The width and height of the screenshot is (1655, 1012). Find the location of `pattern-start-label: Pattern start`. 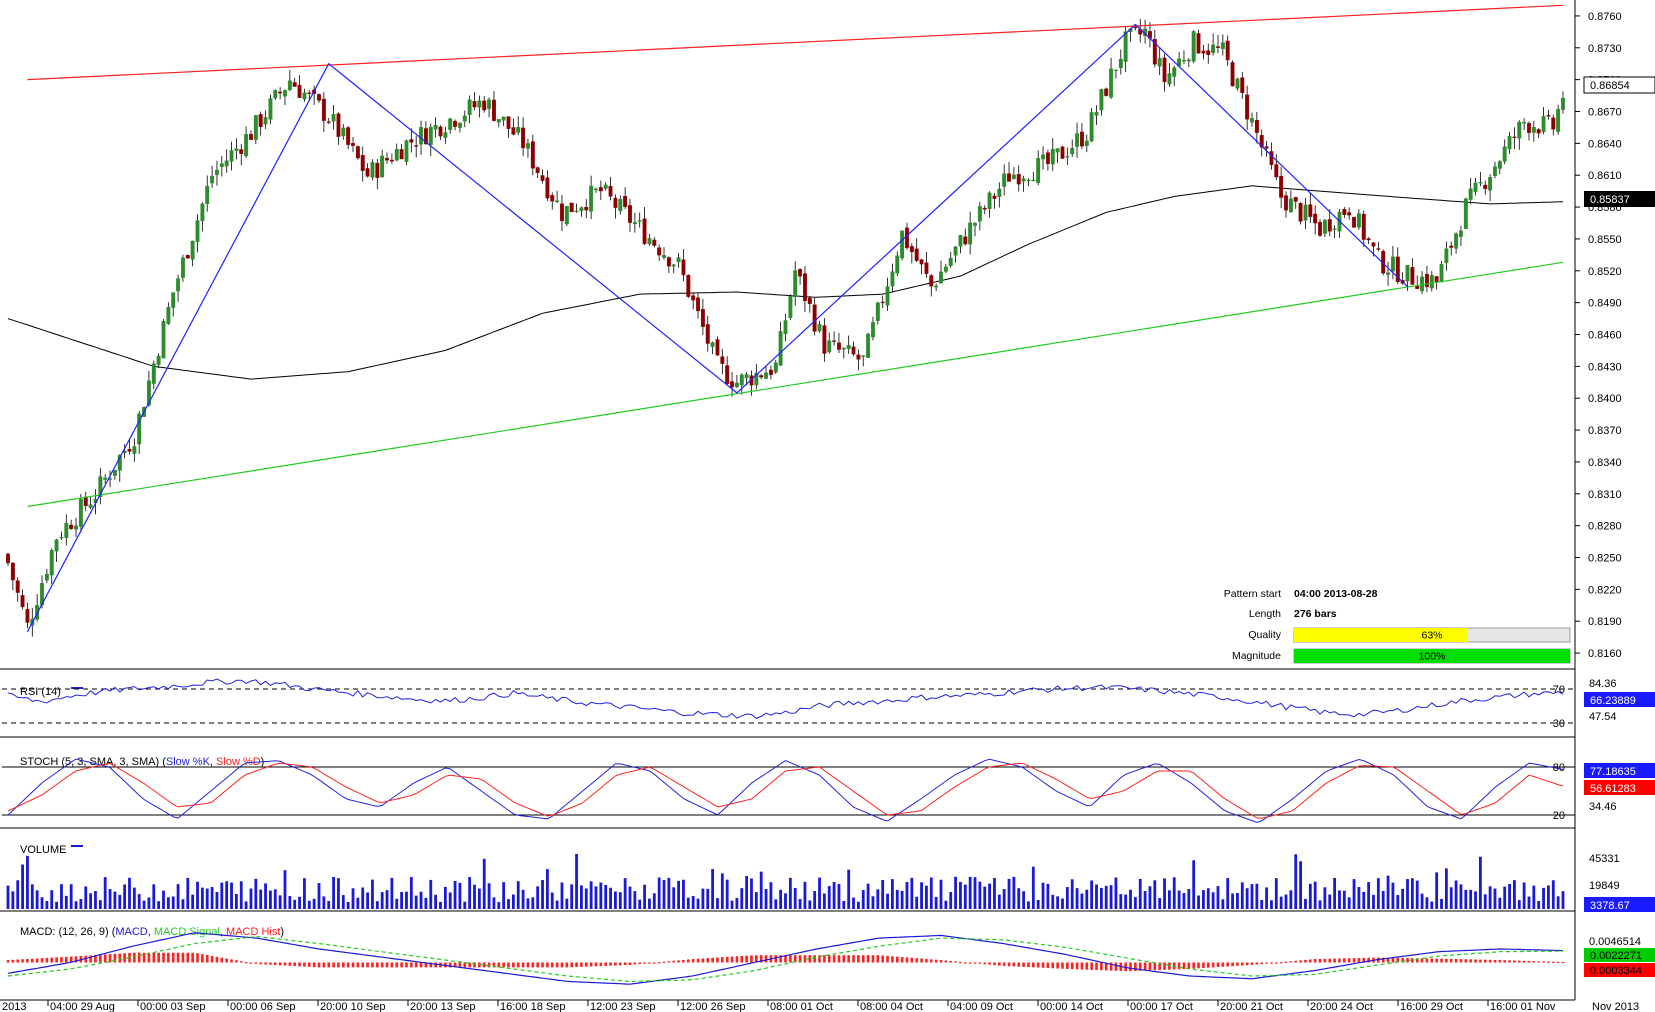

pattern-start-label: Pattern start is located at coordinates (1252, 594).